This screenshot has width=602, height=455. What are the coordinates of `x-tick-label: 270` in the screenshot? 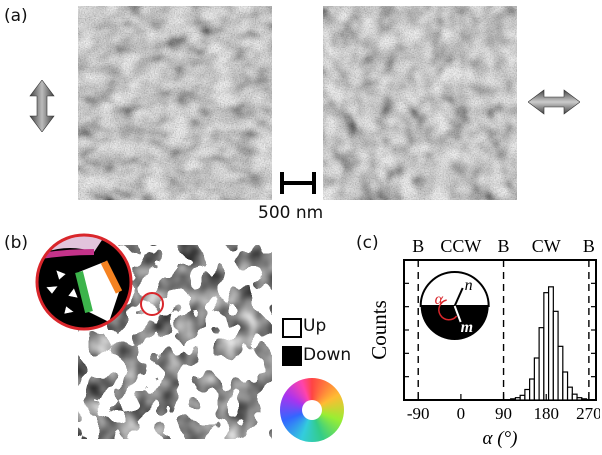 It's located at (588, 413).